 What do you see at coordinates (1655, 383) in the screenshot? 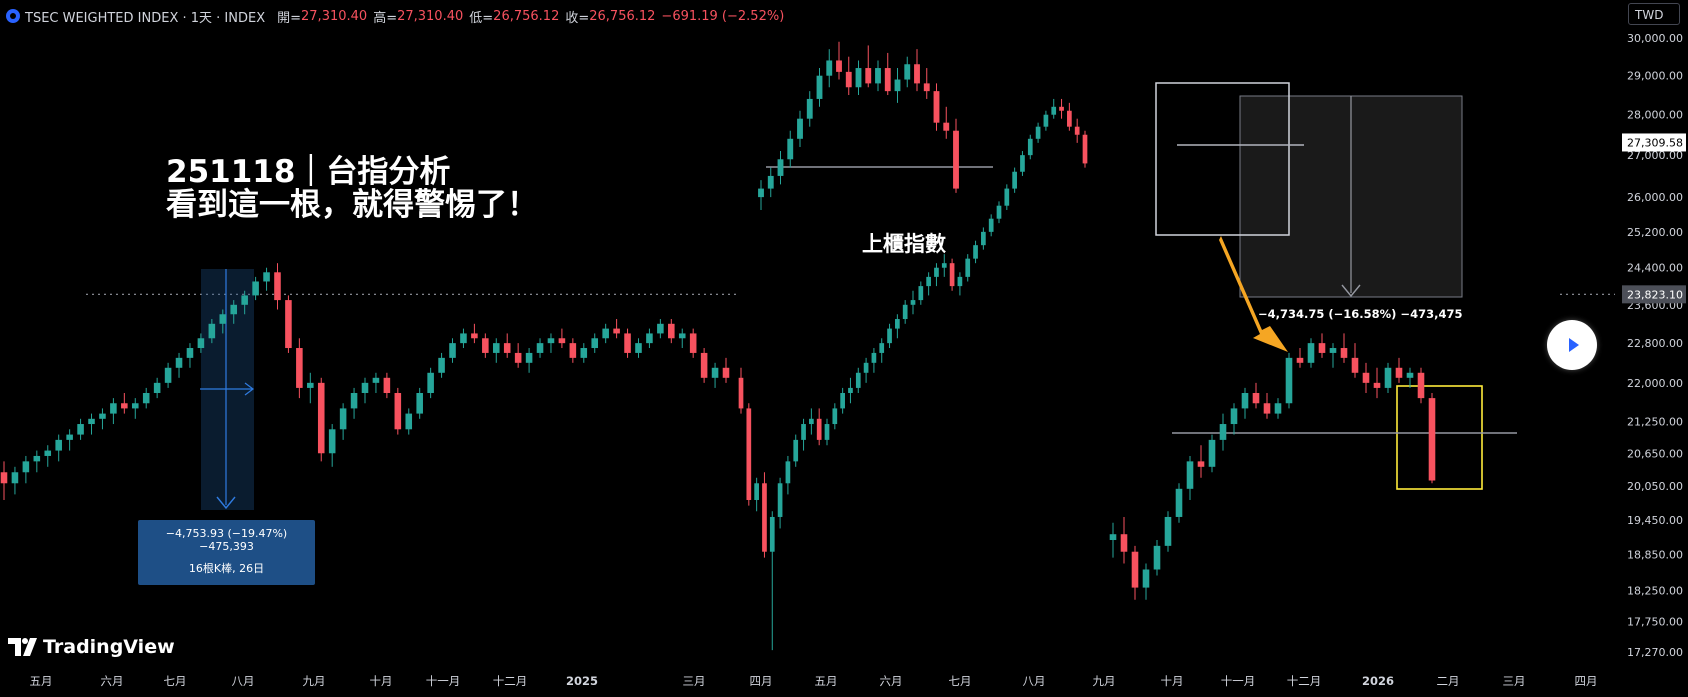
I see `y-tick-label: 22,000.00` at bounding box center [1655, 383].